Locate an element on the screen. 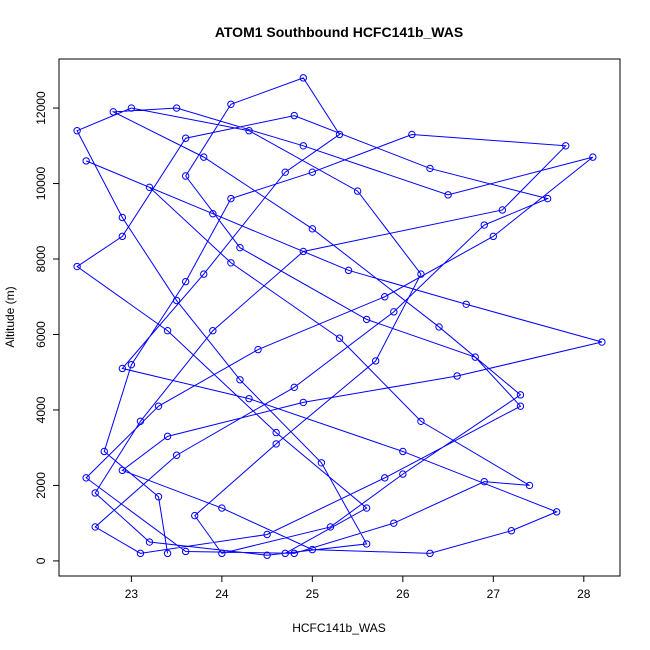 The height and width of the screenshot is (650, 650). y-tick-label: 12000 is located at coordinates (41, 108).